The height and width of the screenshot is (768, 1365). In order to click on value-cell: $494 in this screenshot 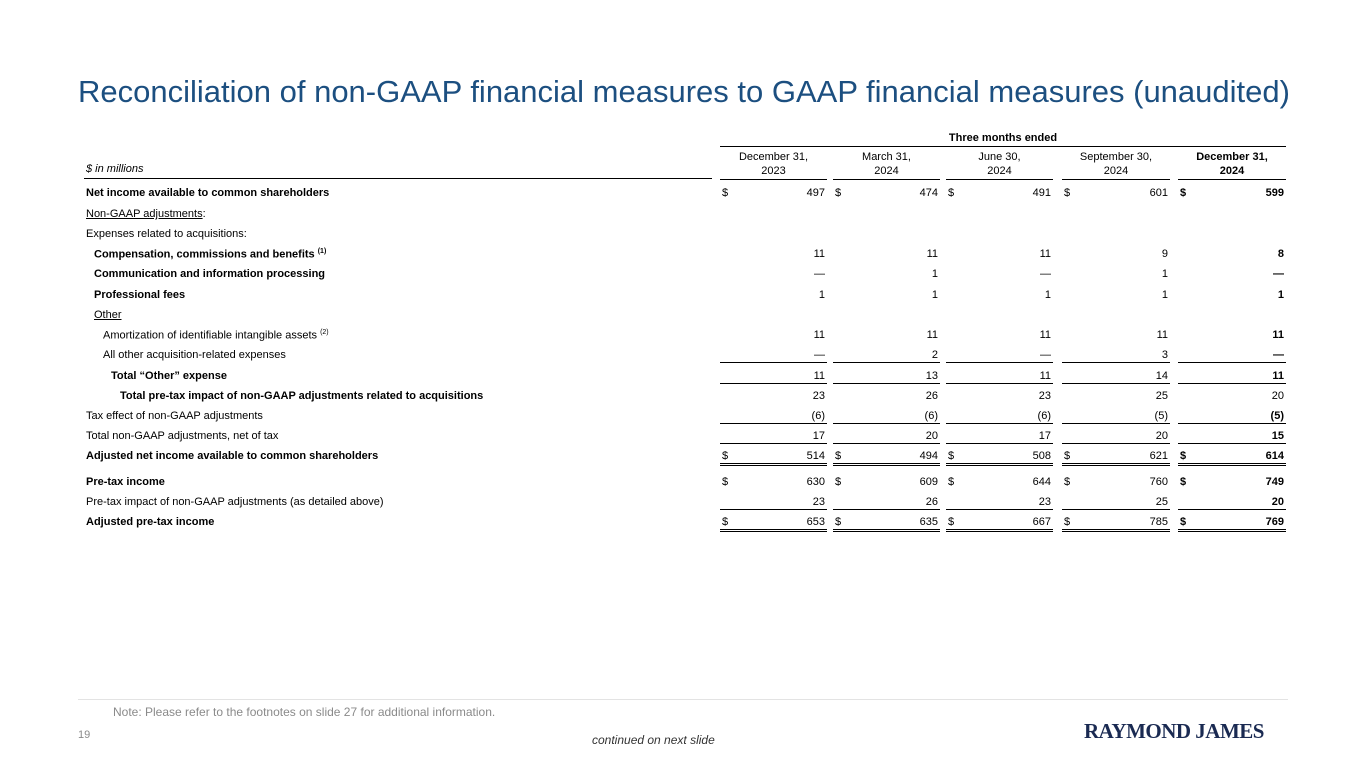, I will do `click(886, 456)`.